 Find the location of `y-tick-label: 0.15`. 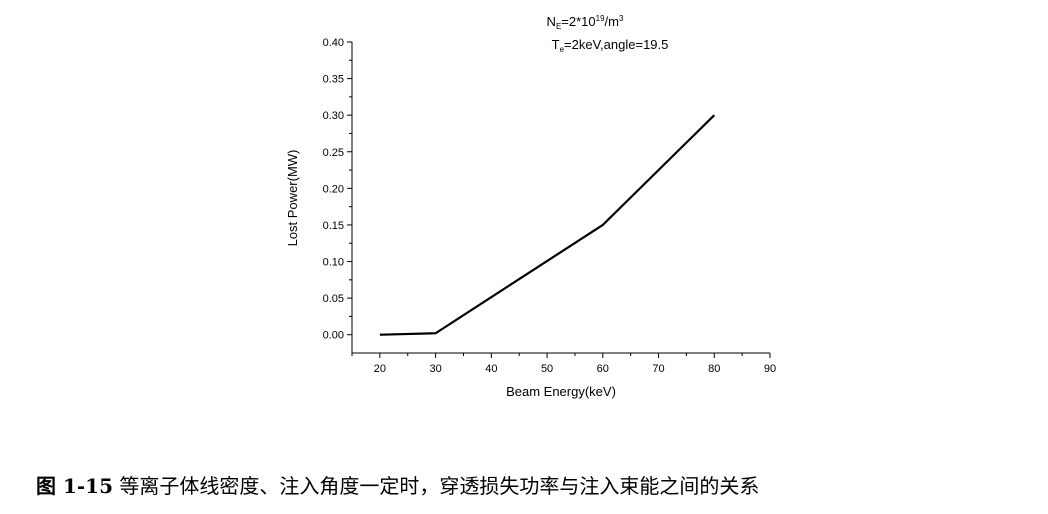

y-tick-label: 0.15 is located at coordinates (333, 226).